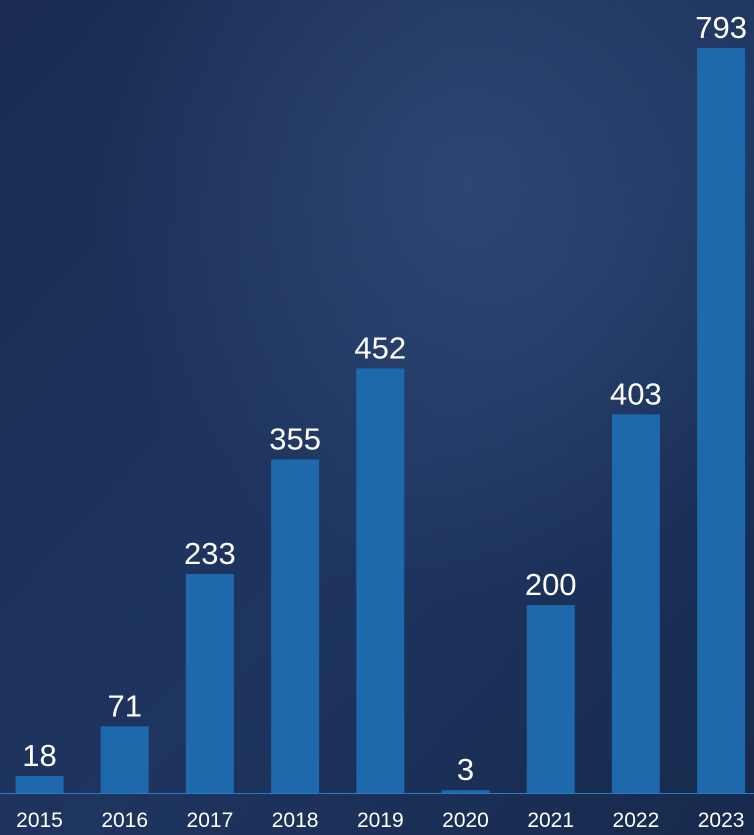  I want to click on bar-value-label-2019: 452, so click(380, 347).